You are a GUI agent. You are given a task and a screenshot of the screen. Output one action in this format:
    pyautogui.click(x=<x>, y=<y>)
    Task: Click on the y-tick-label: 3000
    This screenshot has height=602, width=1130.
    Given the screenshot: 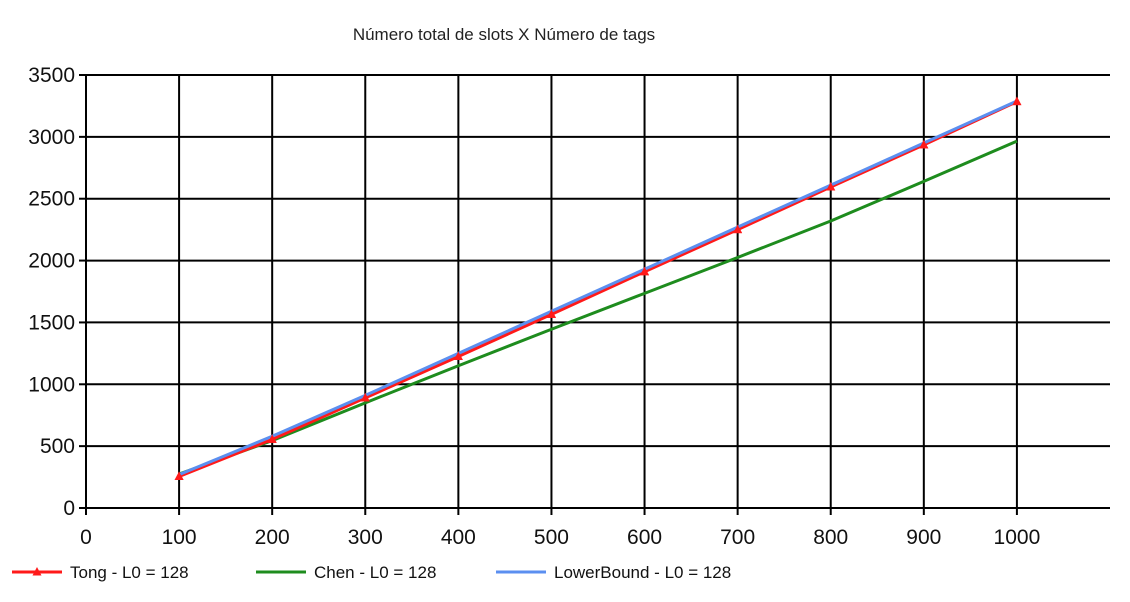 What is the action you would take?
    pyautogui.click(x=51, y=137)
    